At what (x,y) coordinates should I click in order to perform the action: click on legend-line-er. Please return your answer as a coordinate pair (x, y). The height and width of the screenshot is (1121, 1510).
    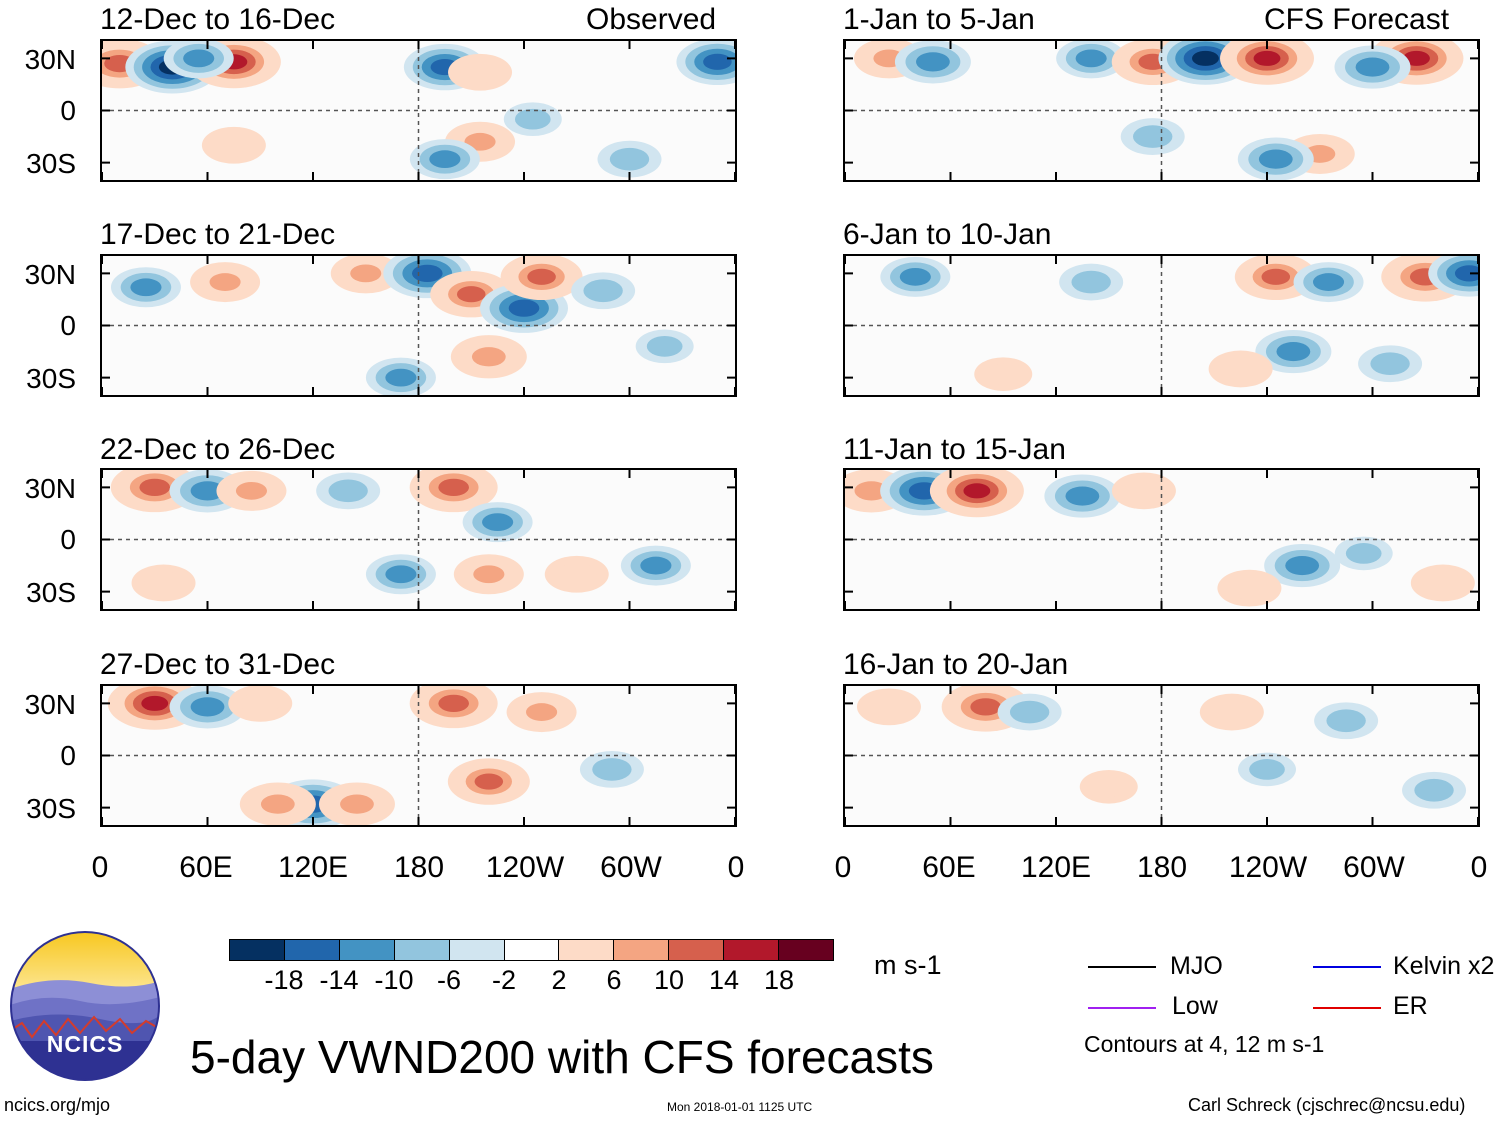
    Looking at the image, I should click on (1347, 1008).